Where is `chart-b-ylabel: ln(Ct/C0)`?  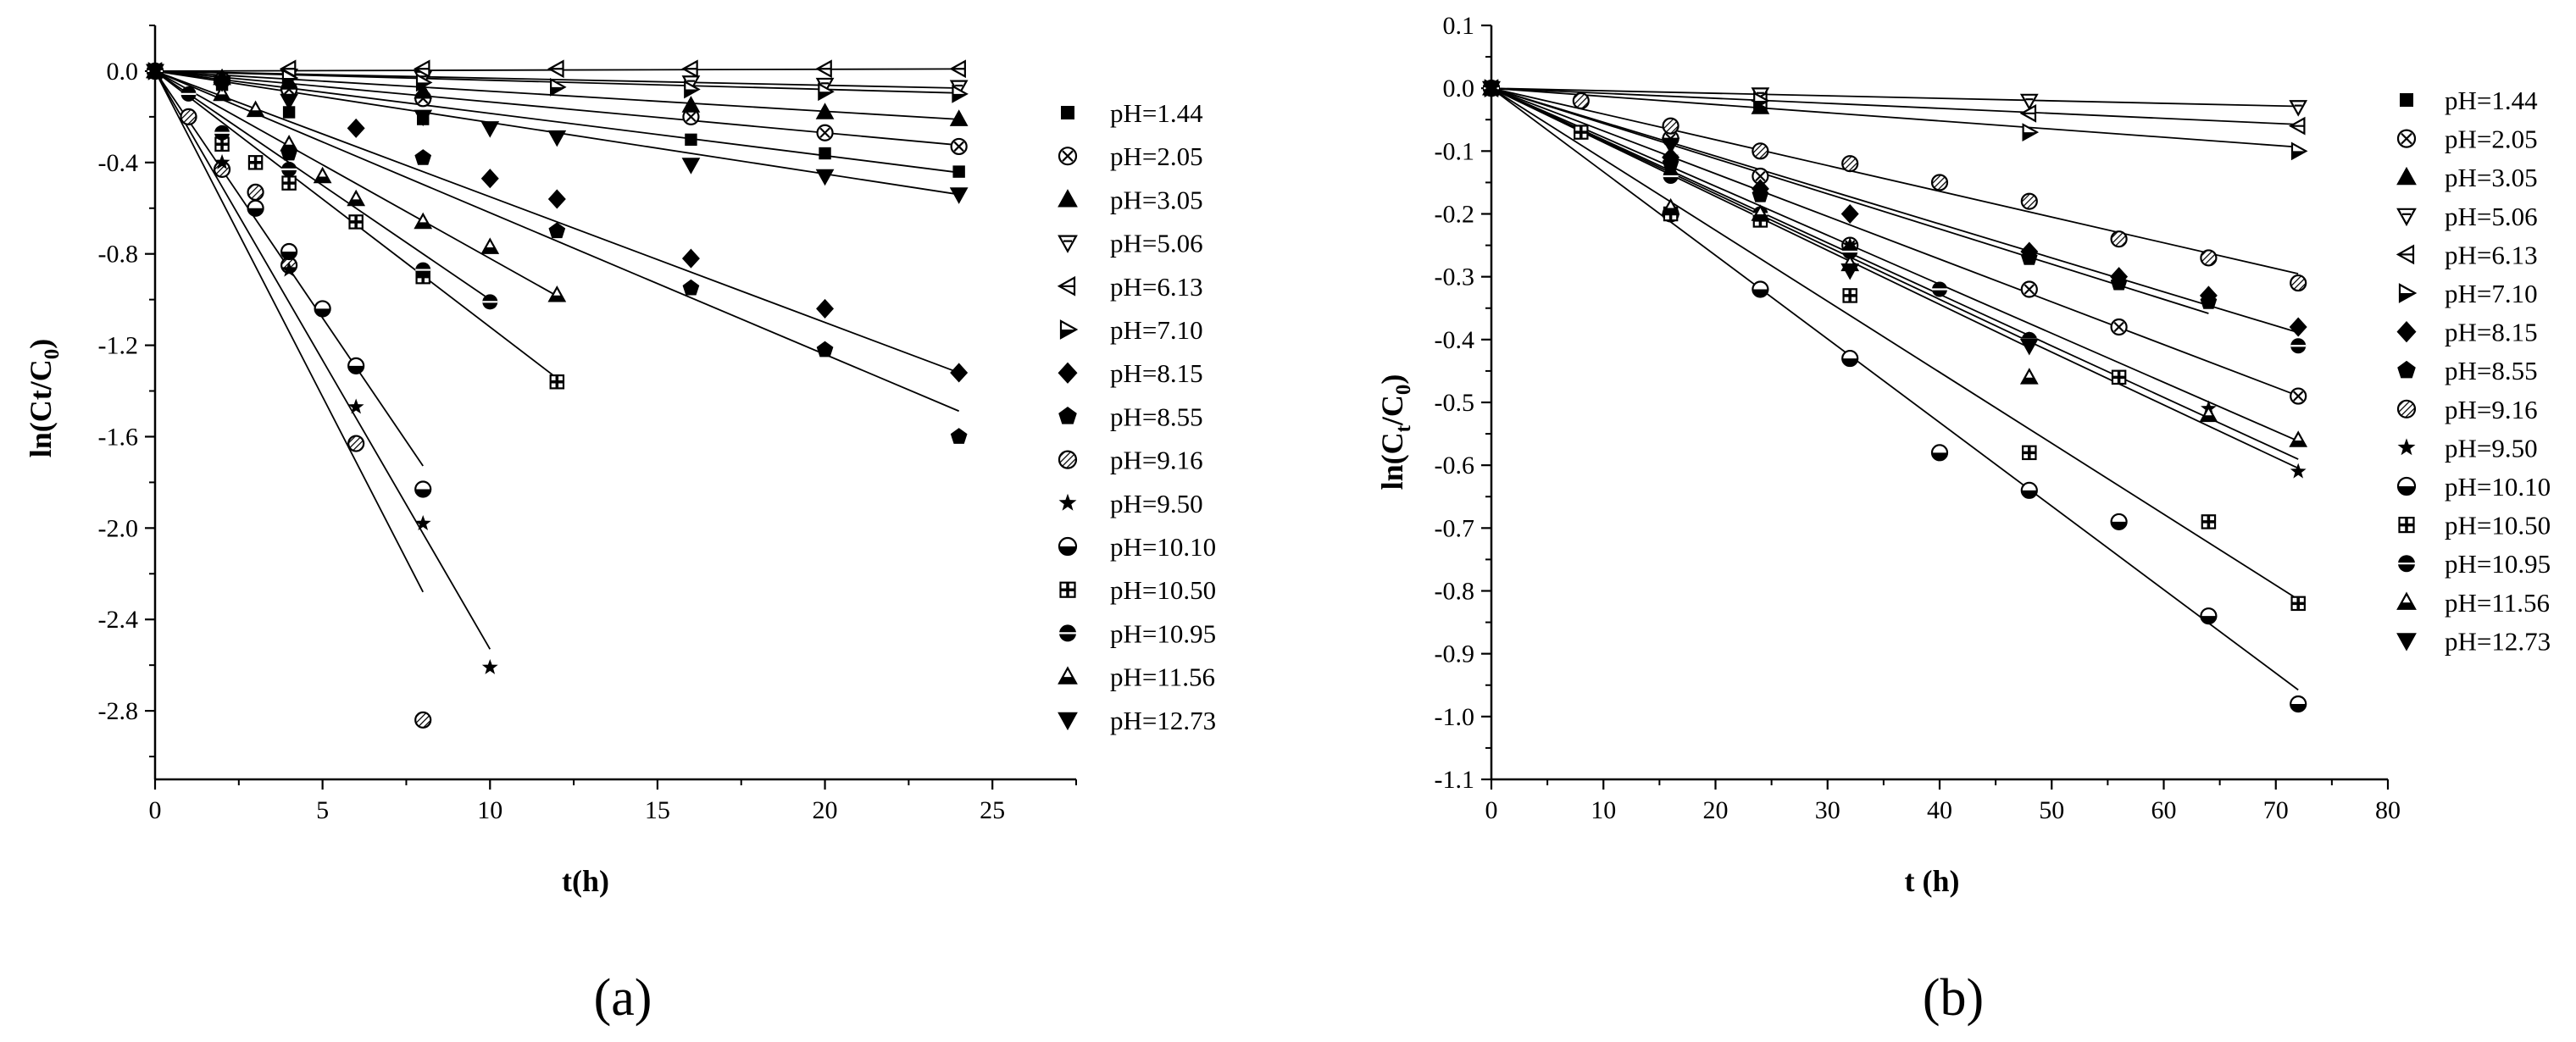
chart-b-ylabel: ln(Ct/C0) is located at coordinates (1395, 432).